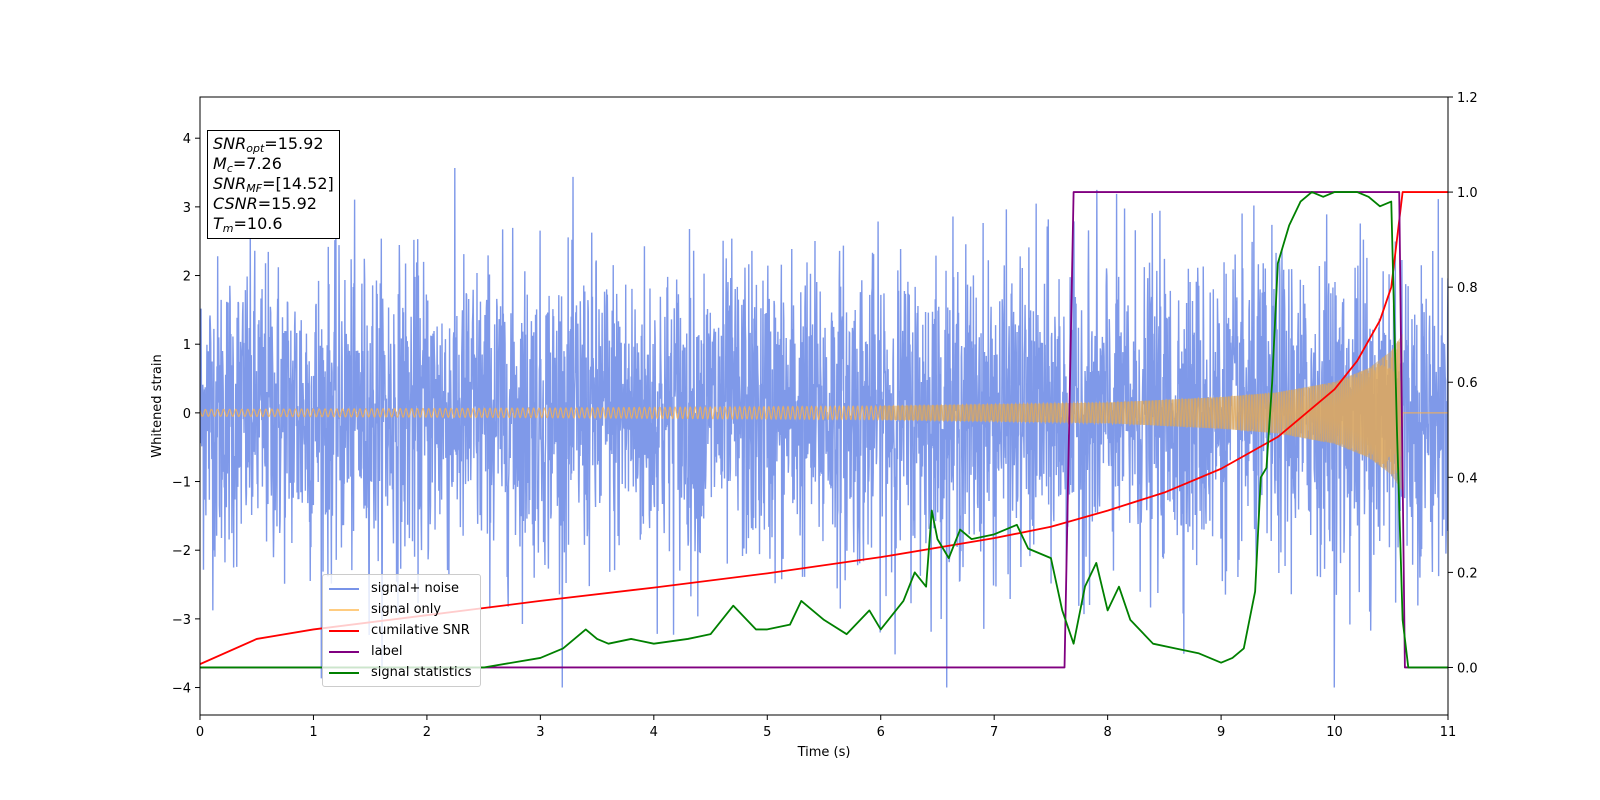 The width and height of the screenshot is (1600, 800). Describe the element at coordinates (421, 672) in the screenshot. I see `legend-label: signal statistics` at that location.